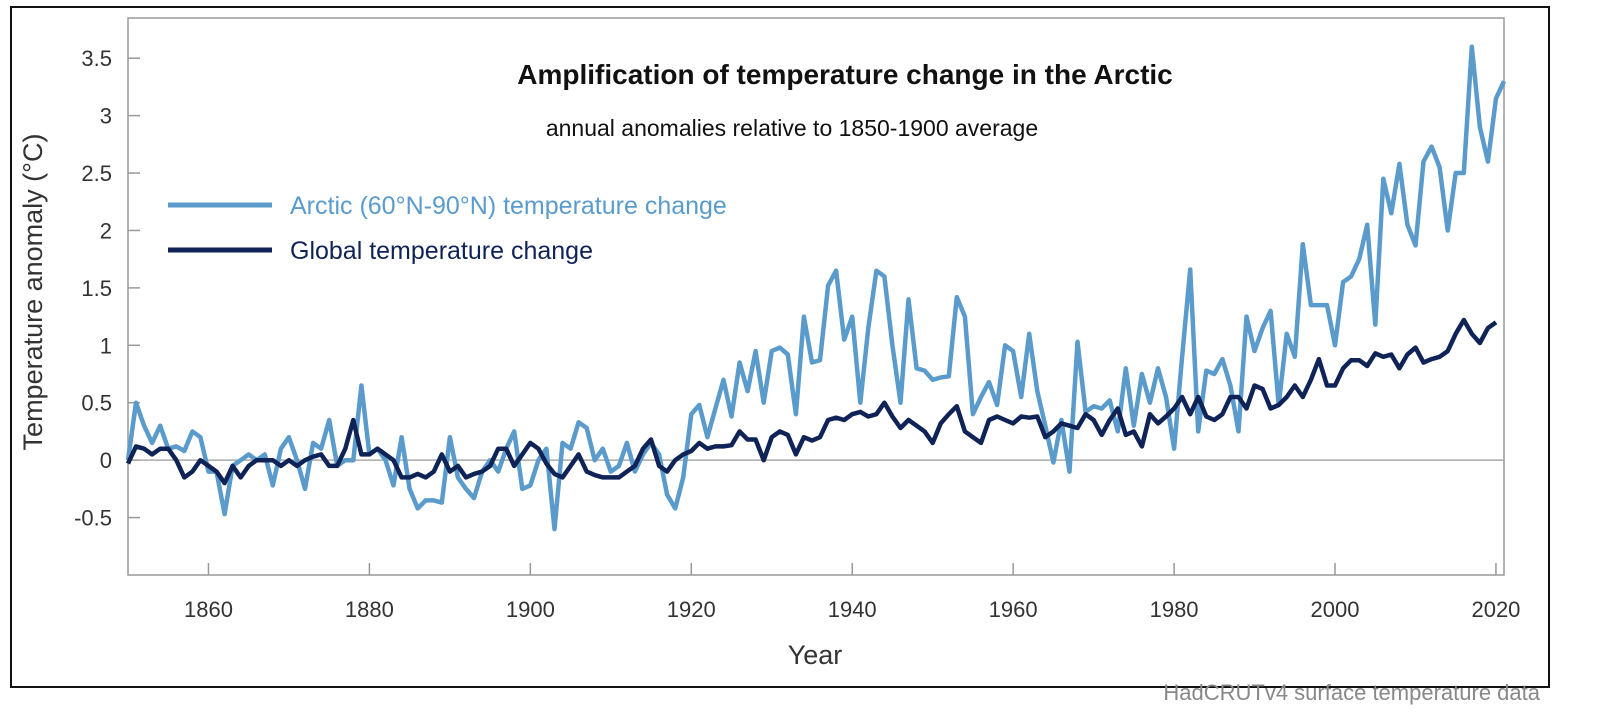  Describe the element at coordinates (106, 345) in the screenshot. I see `y-tick-label: 1` at that location.